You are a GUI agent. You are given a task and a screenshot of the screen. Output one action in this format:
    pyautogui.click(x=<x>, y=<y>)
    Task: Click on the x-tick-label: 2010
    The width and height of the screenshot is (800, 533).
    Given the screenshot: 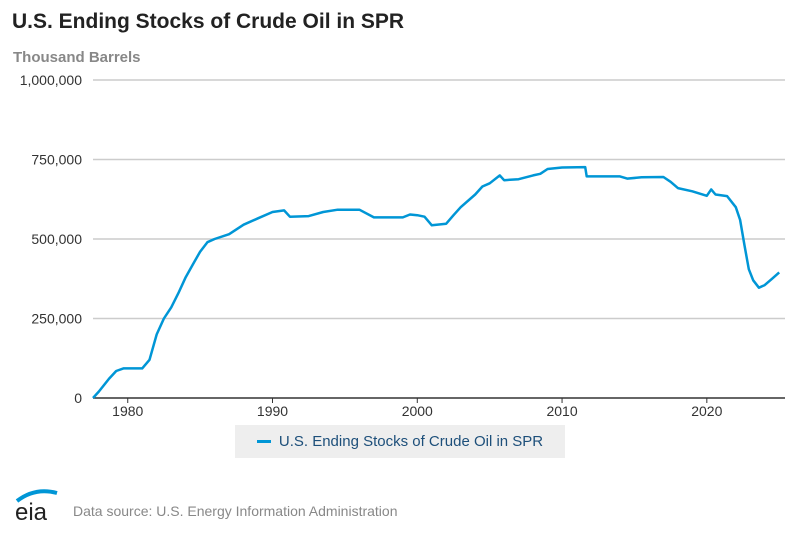 What is the action you would take?
    pyautogui.click(x=561, y=411)
    